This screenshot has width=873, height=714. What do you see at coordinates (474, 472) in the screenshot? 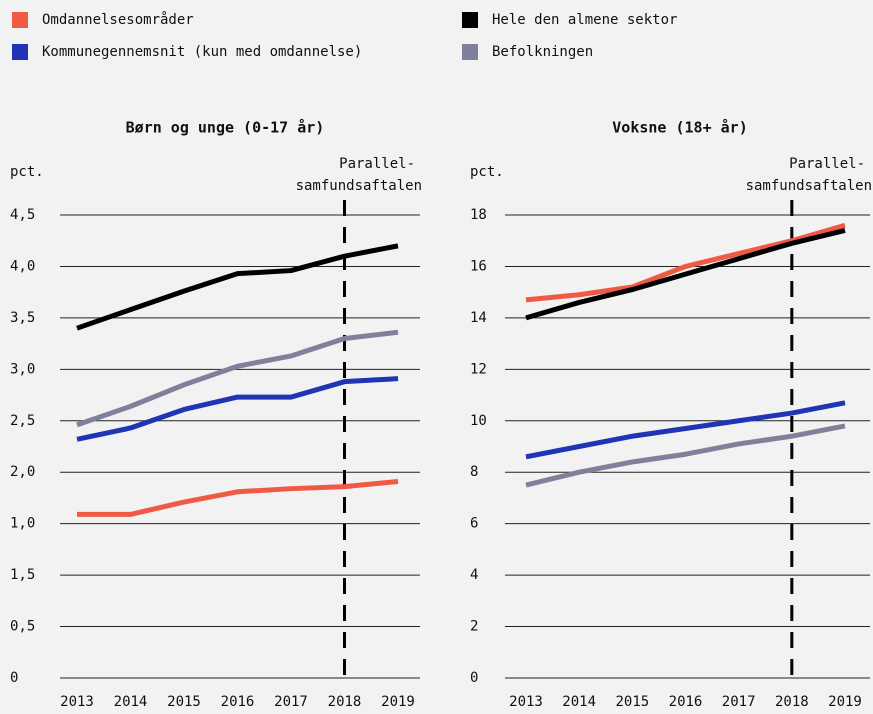
I see `y-tick-label: 8` at bounding box center [474, 472].